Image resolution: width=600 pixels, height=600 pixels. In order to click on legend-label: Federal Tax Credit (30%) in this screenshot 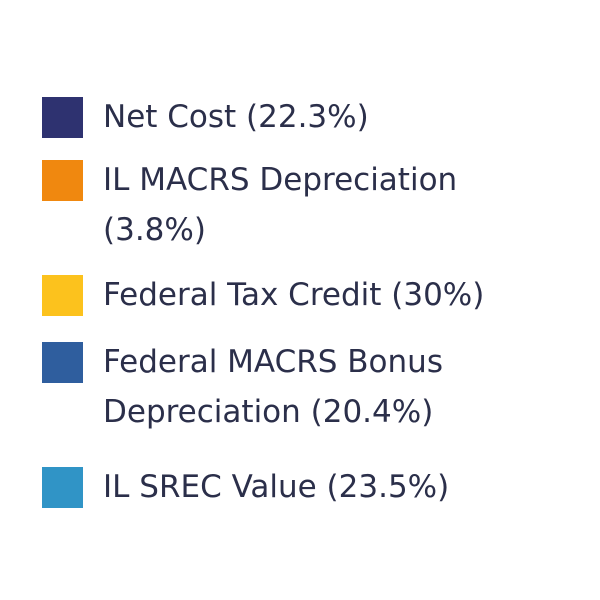, I will do `click(294, 295)`.